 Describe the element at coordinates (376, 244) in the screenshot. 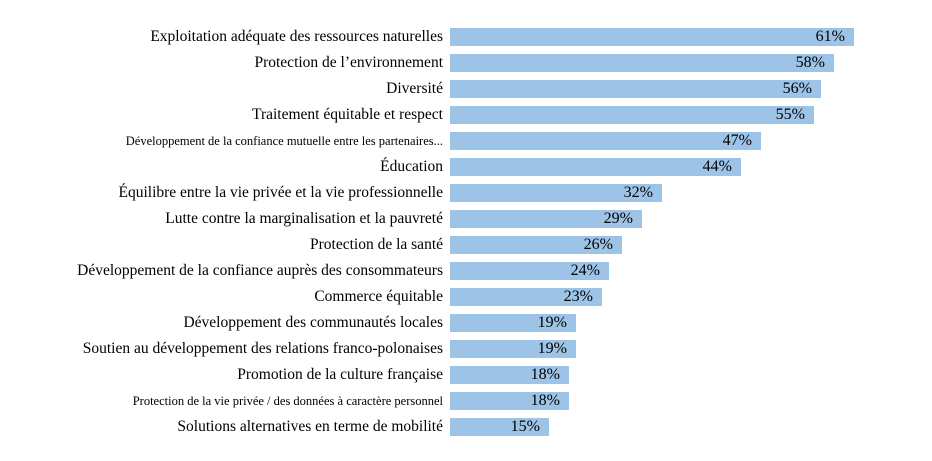

I see `category-label: Protection de la santé` at that location.